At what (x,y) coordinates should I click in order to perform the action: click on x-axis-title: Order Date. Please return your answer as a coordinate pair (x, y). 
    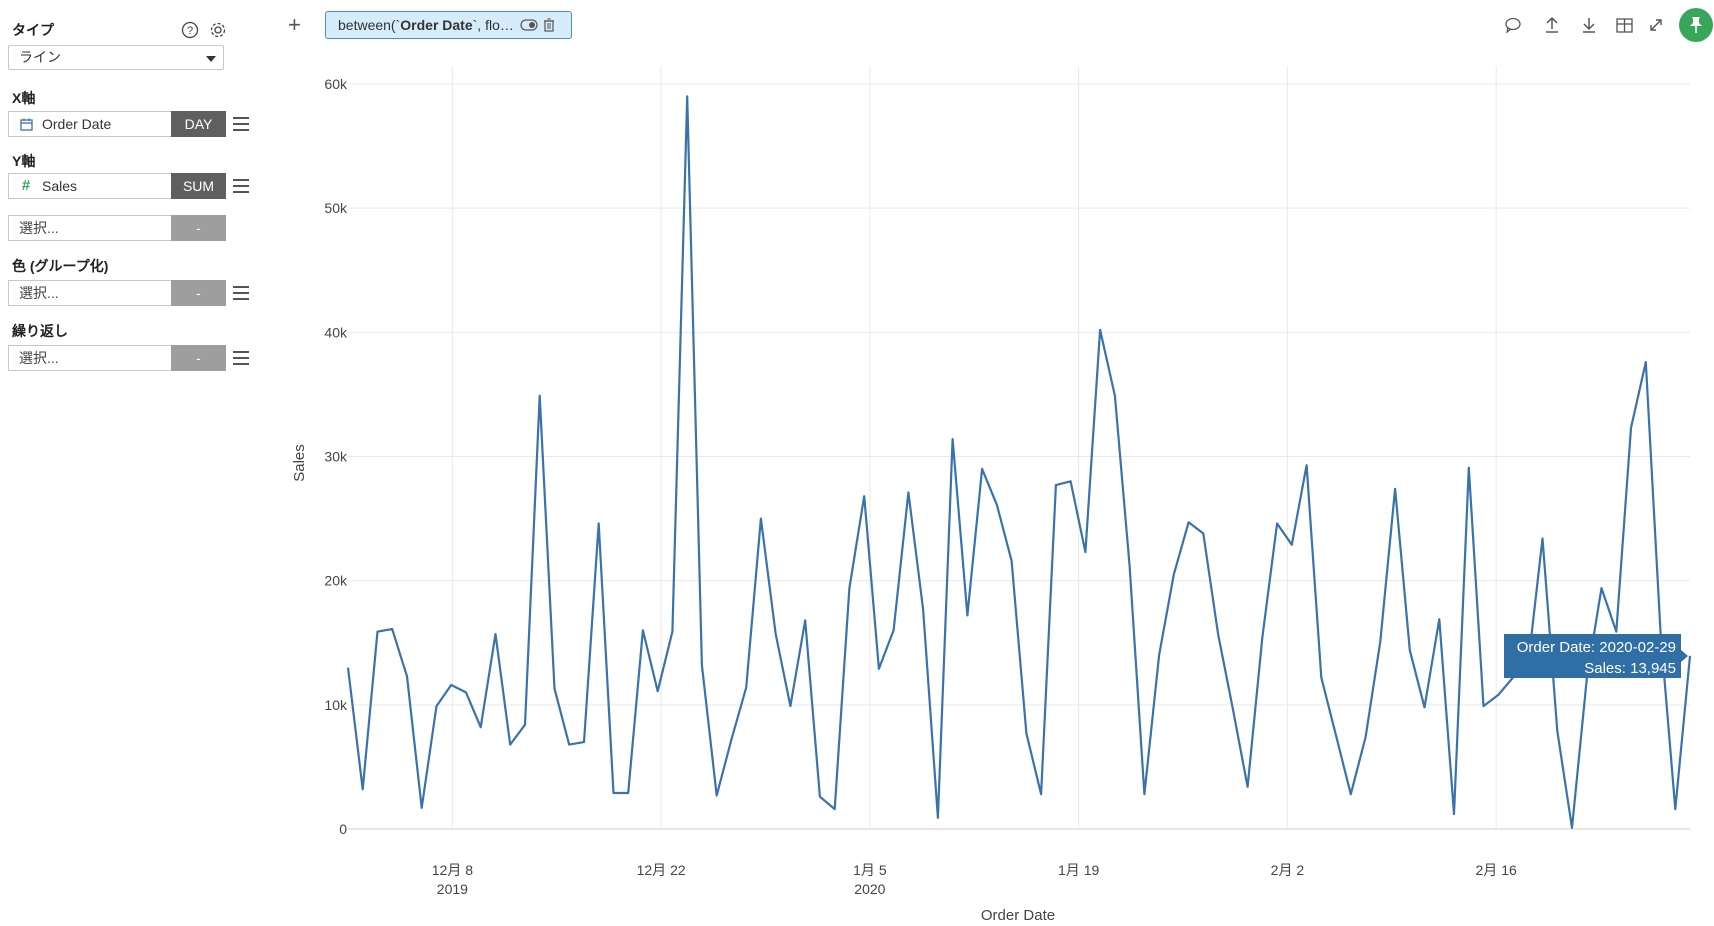
    Looking at the image, I should click on (1018, 915).